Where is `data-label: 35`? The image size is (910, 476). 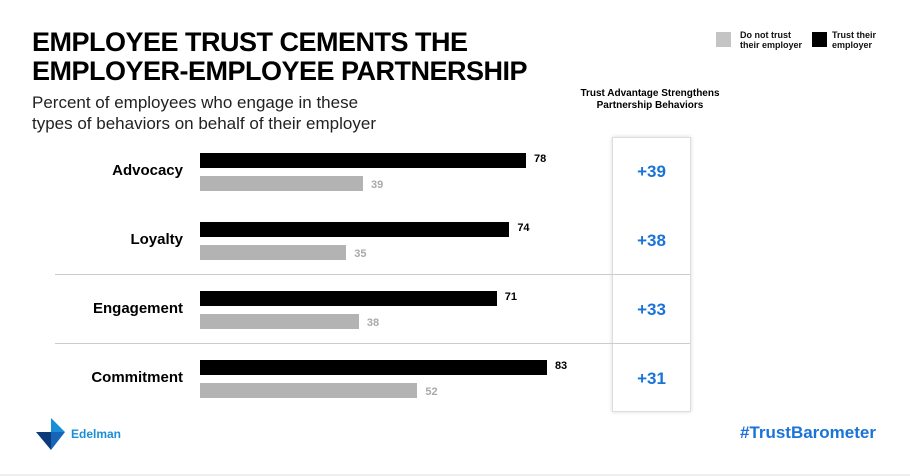 data-label: 35 is located at coordinates (360, 254).